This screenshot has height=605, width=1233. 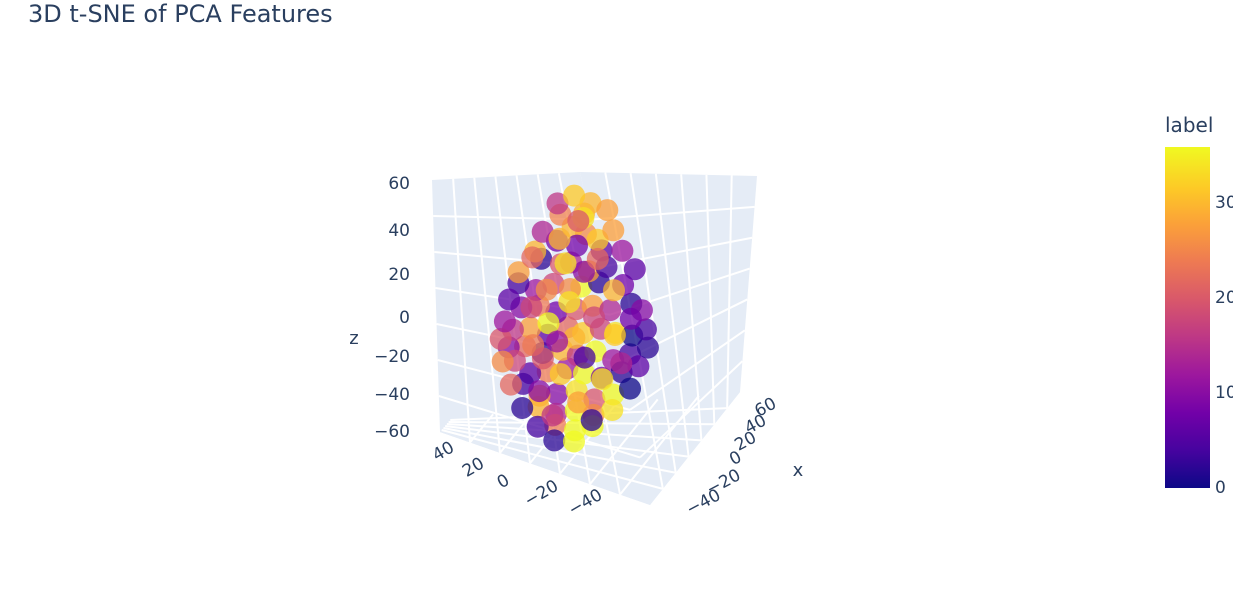 I want to click on colorbar-tick: 0, so click(x=1220, y=488).